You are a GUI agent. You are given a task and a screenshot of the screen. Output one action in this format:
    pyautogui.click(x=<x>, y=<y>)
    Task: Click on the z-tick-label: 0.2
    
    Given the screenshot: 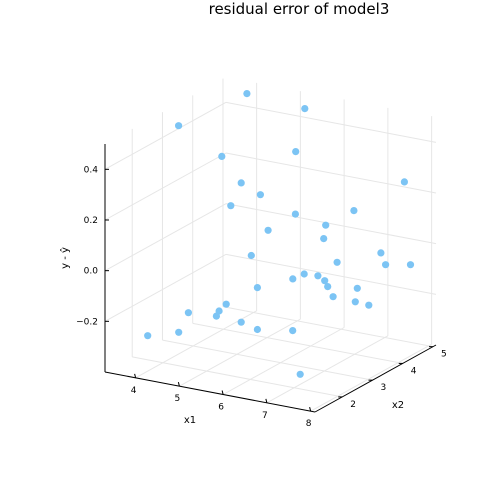 What is the action you would take?
    pyautogui.click(x=91, y=221)
    